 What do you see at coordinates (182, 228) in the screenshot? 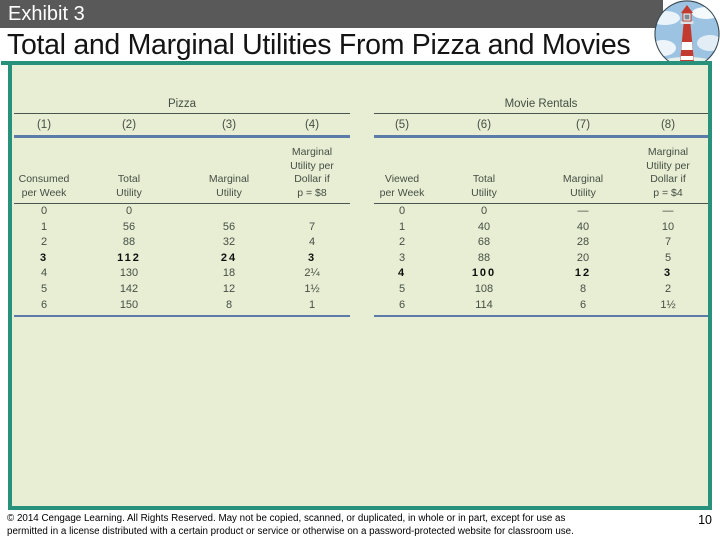
I see `table-row: 1 56 56 7` at bounding box center [182, 228].